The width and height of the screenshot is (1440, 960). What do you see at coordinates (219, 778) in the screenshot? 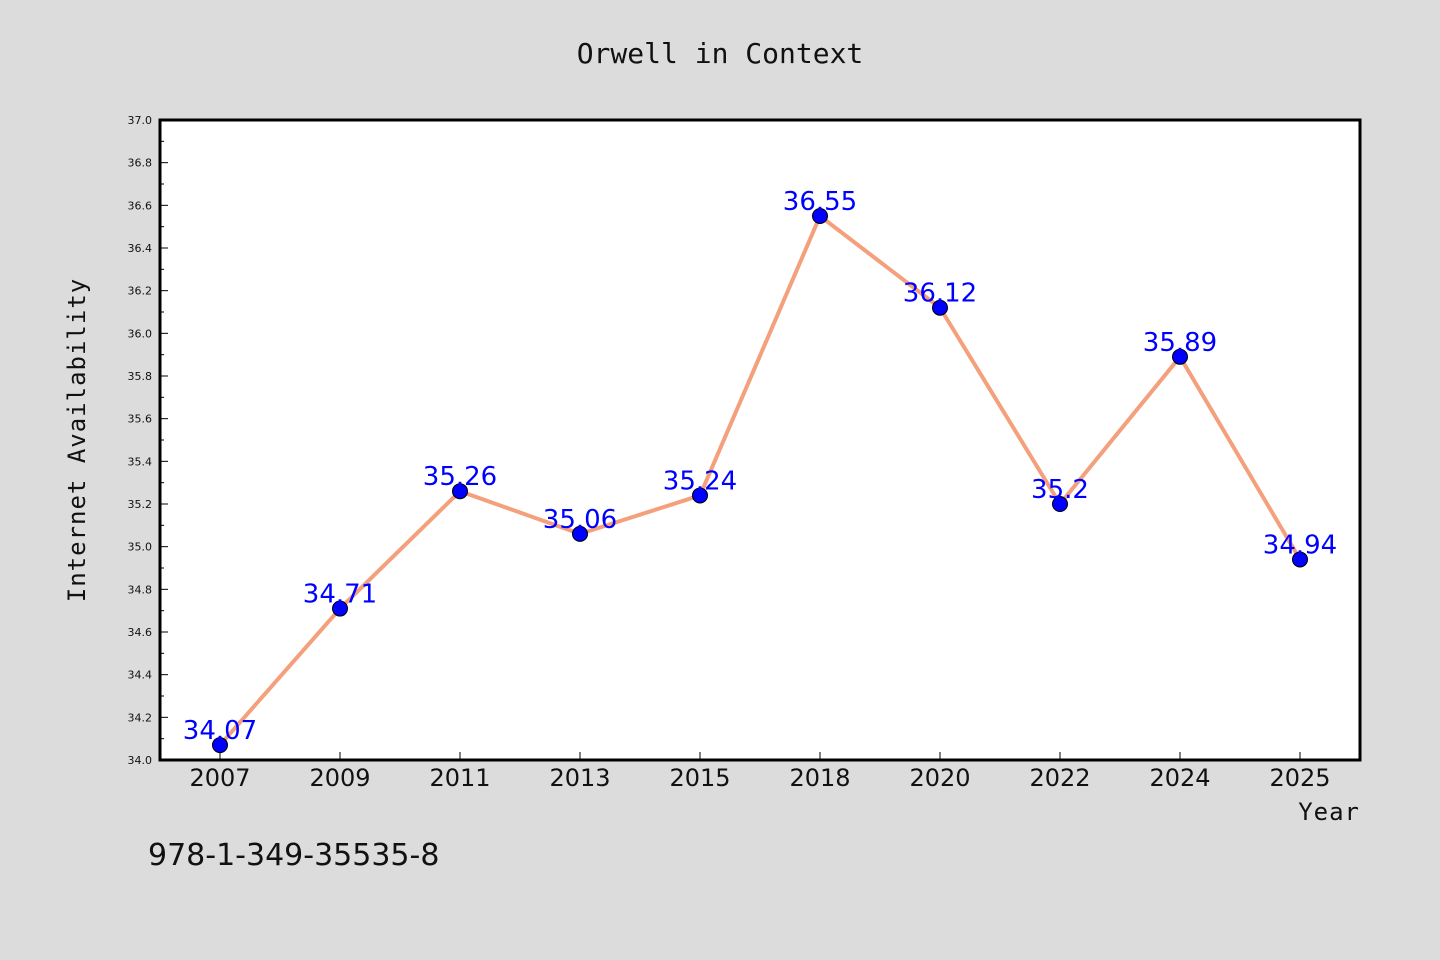
I see `x-tick-label: 2007` at bounding box center [219, 778].